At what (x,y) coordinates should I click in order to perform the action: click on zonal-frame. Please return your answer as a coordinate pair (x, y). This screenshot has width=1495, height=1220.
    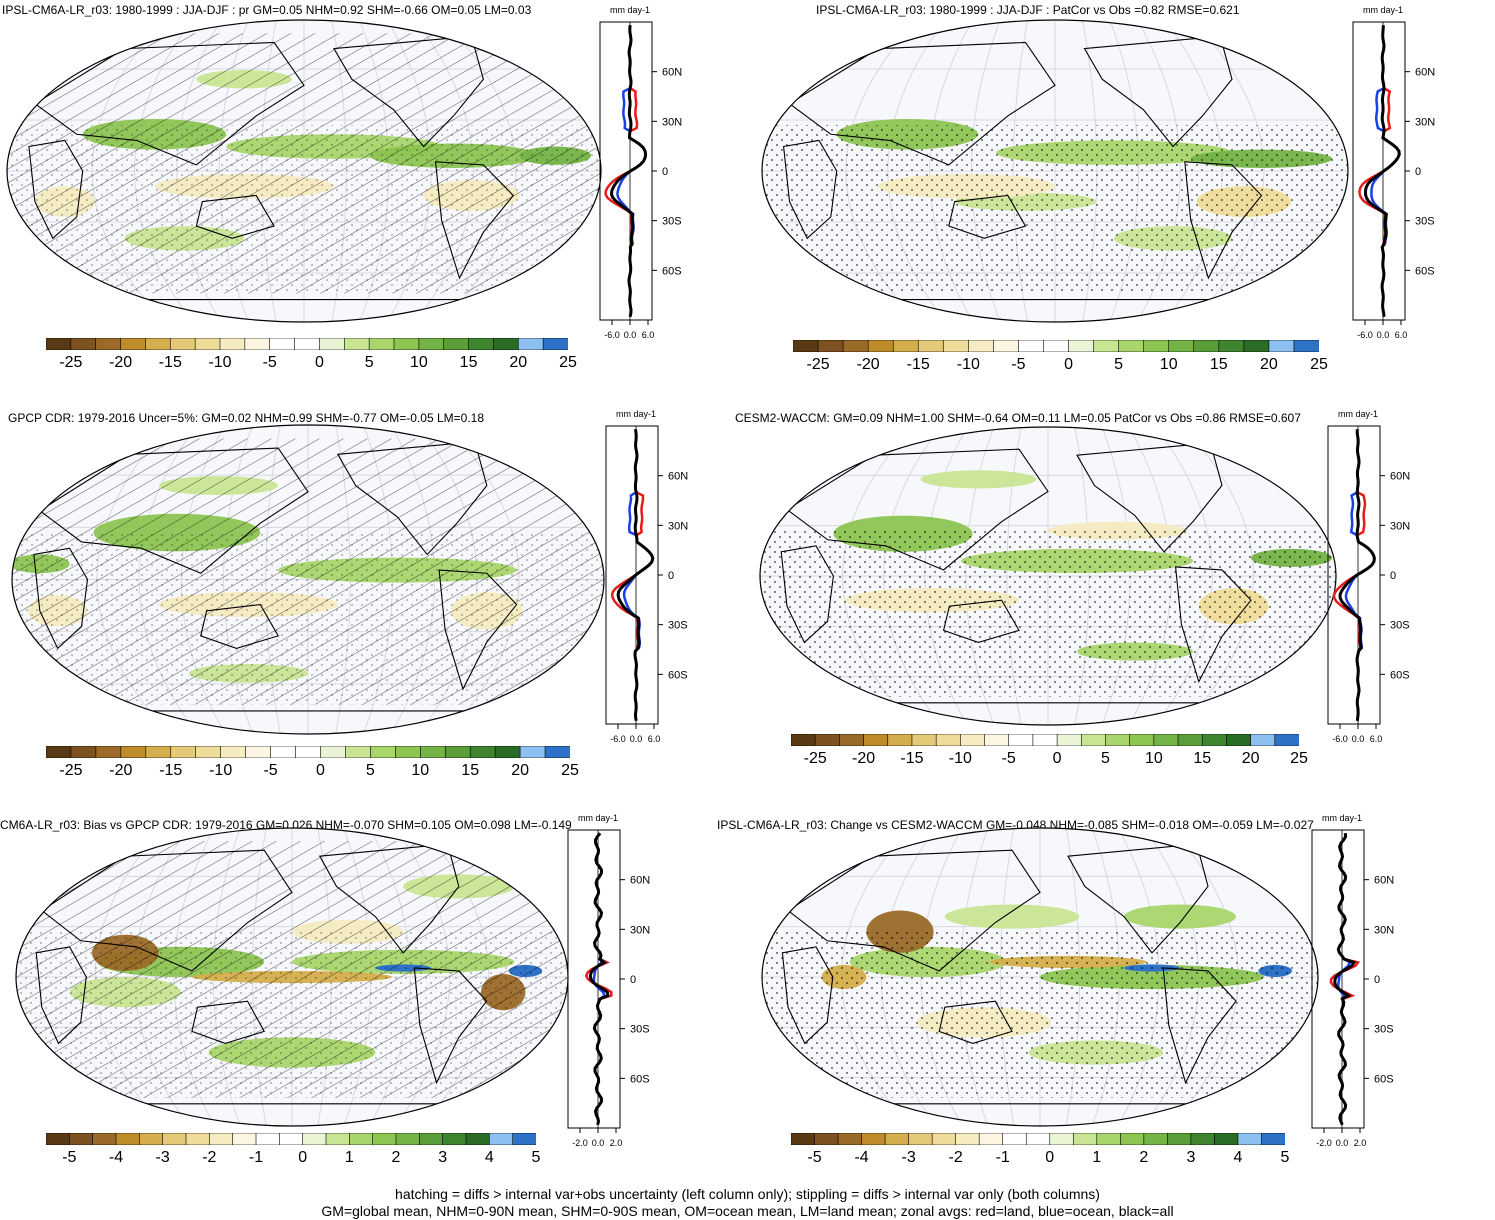
    Looking at the image, I should click on (626, 171).